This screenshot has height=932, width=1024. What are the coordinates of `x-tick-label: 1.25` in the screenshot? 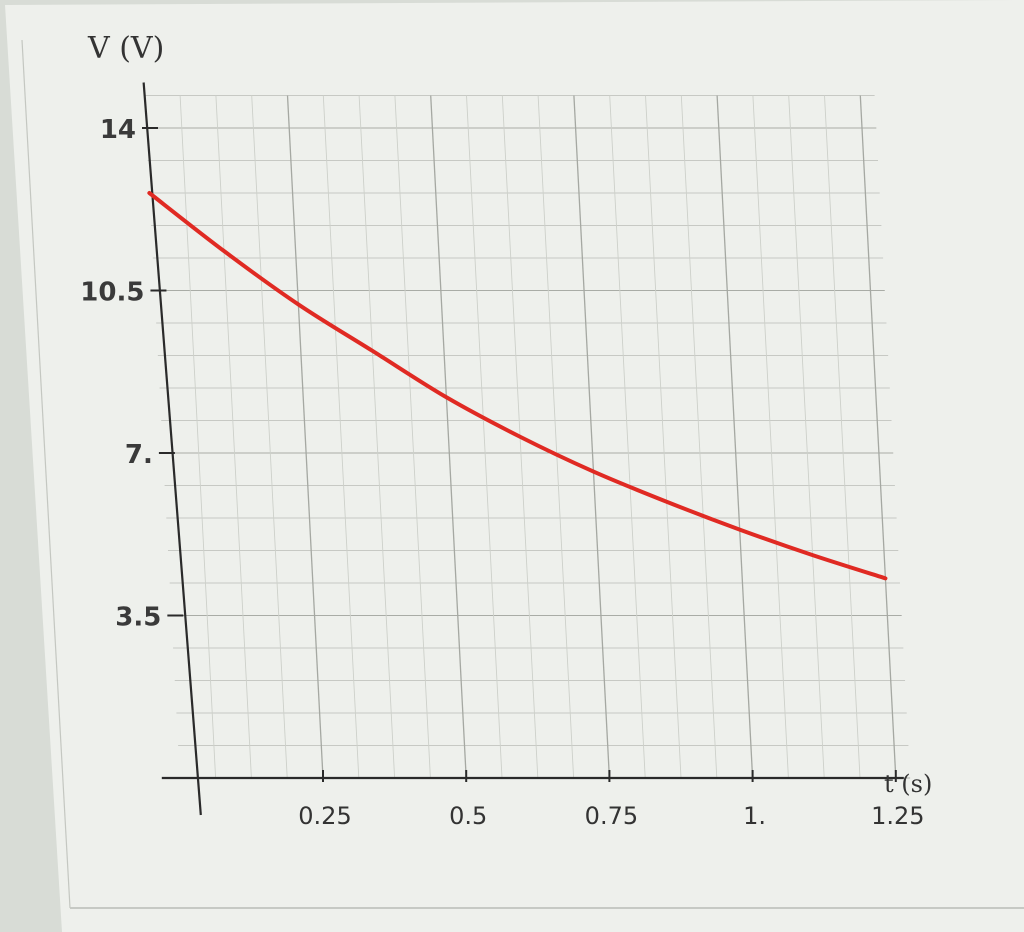 It's located at (897, 816).